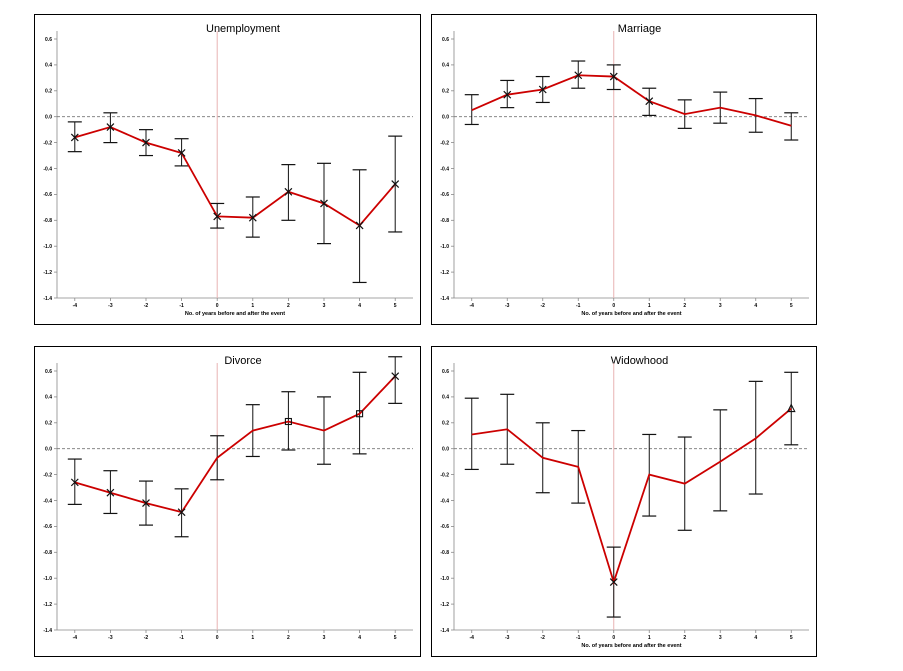 The image size is (903, 671). I want to click on data-point-triangle-marker, so click(791, 408).